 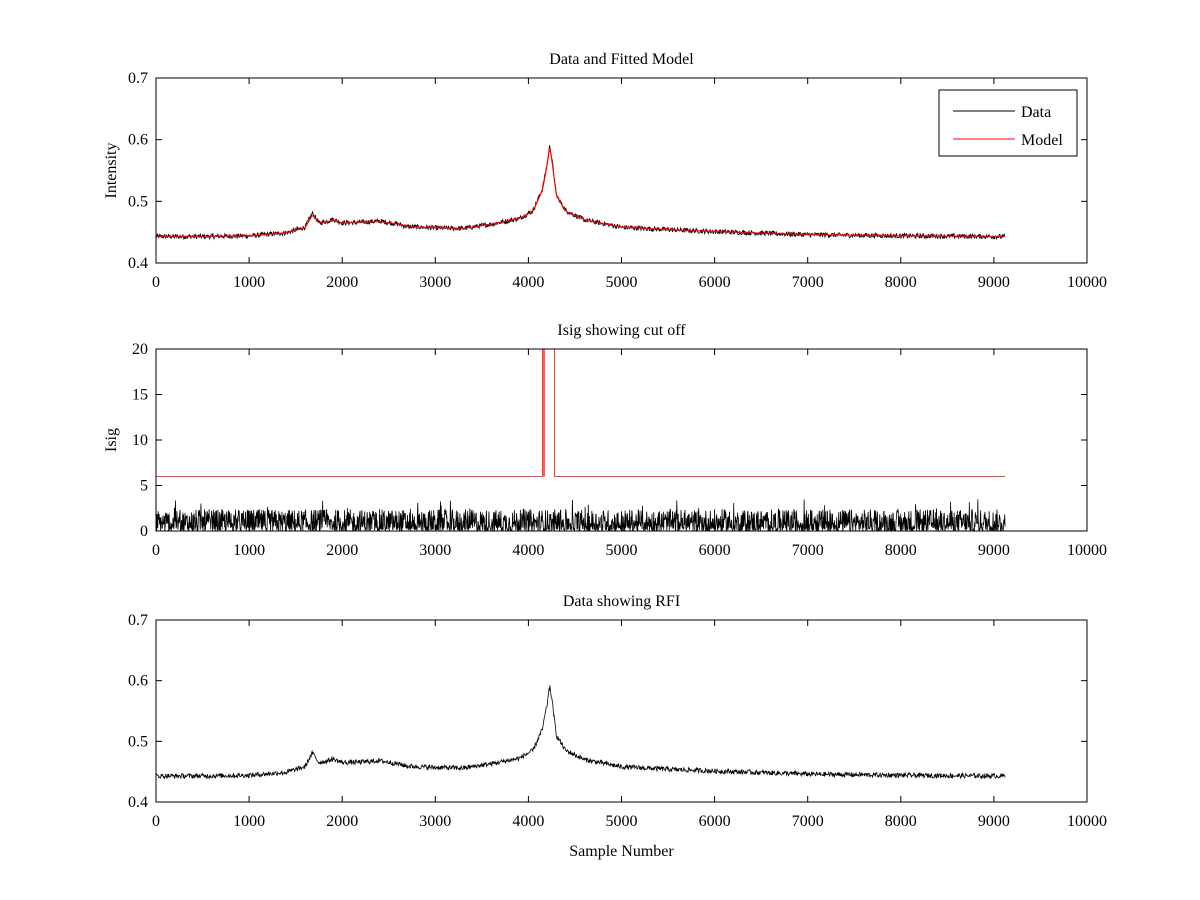 What do you see at coordinates (1036, 112) in the screenshot?
I see `legend-label-data: Data` at bounding box center [1036, 112].